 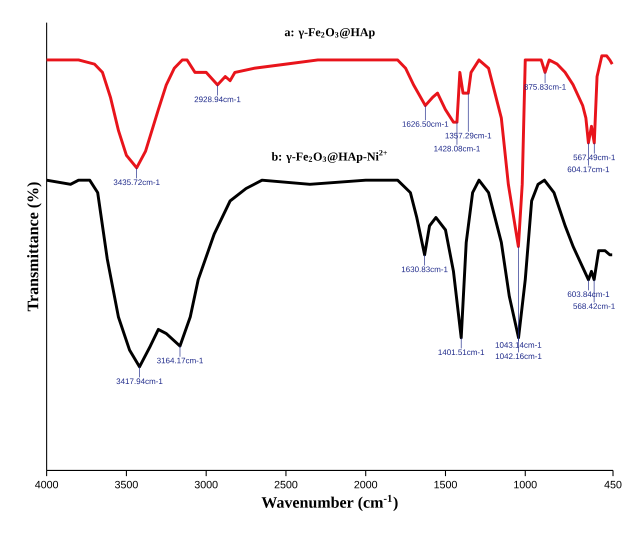 What do you see at coordinates (217, 99) in the screenshot?
I see `annotation: 2928.94cm-1` at bounding box center [217, 99].